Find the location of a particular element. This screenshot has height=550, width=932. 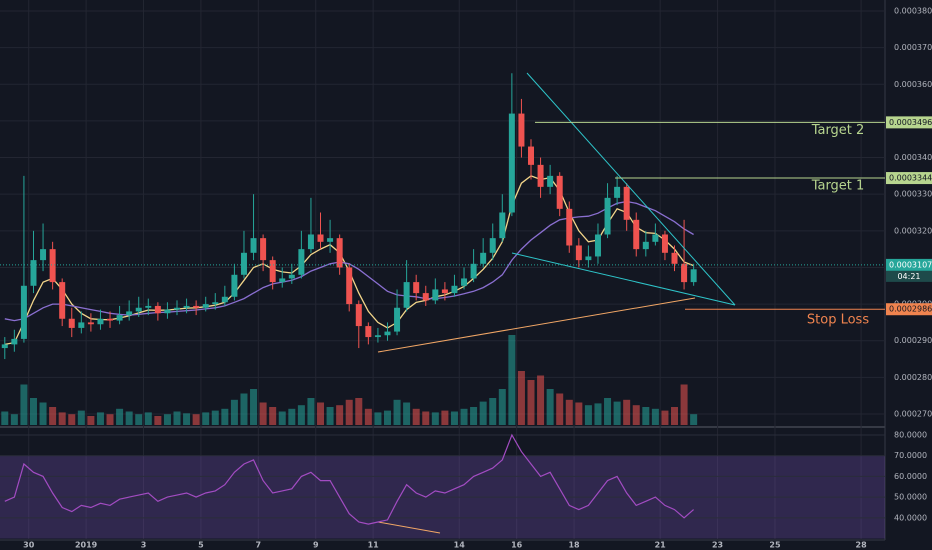

annotation-text: Stop Loss is located at coordinates (838, 320).